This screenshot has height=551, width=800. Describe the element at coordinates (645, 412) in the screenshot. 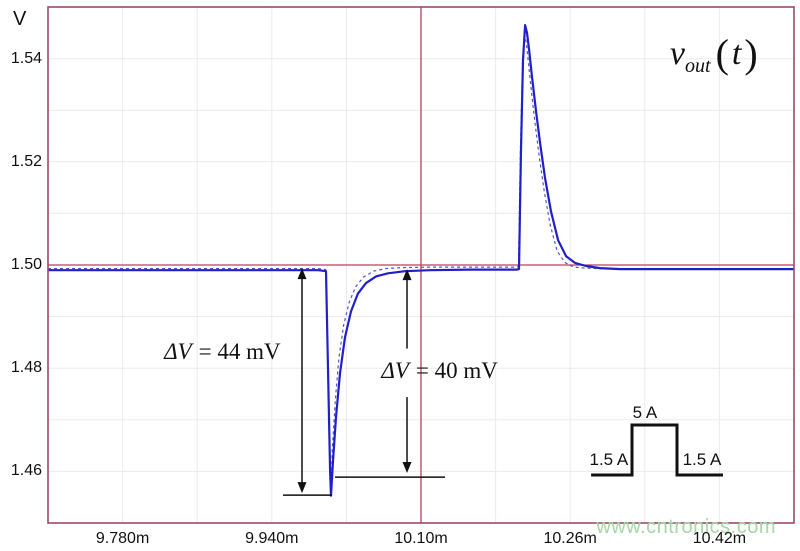

I see `inset-high-label: 5 A` at that location.